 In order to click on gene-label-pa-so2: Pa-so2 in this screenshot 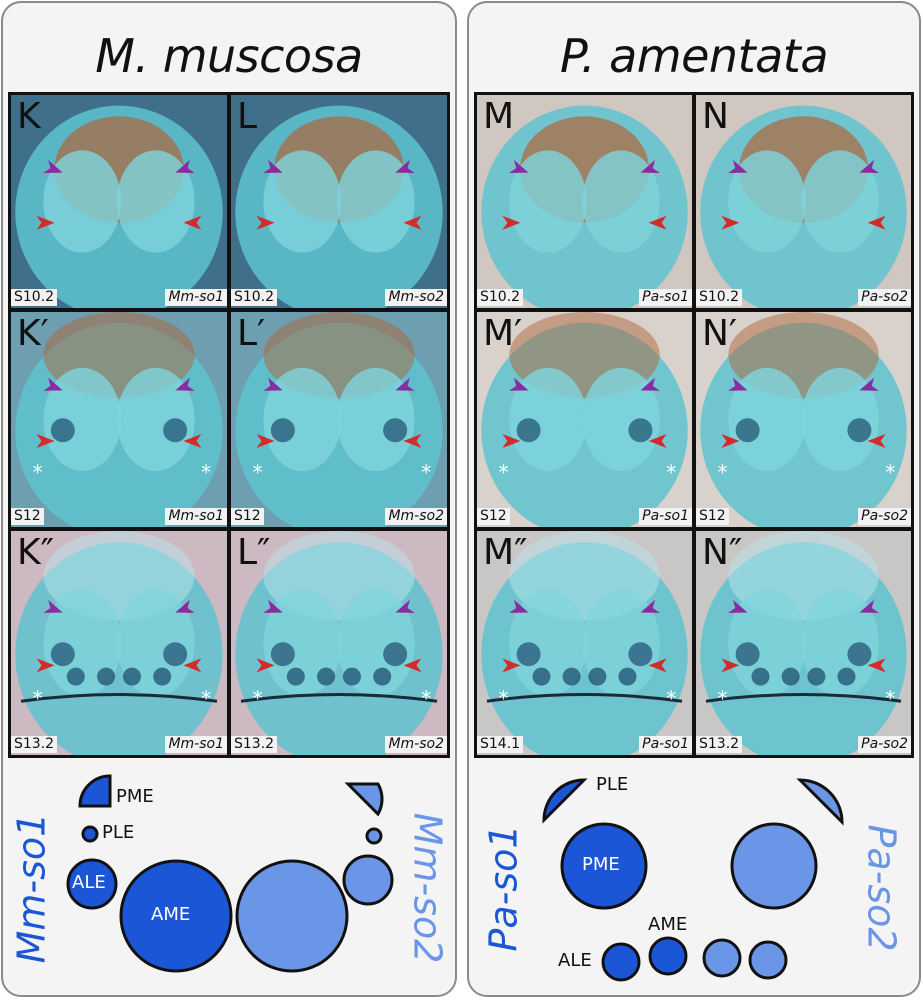, I will do `click(881, 888)`.